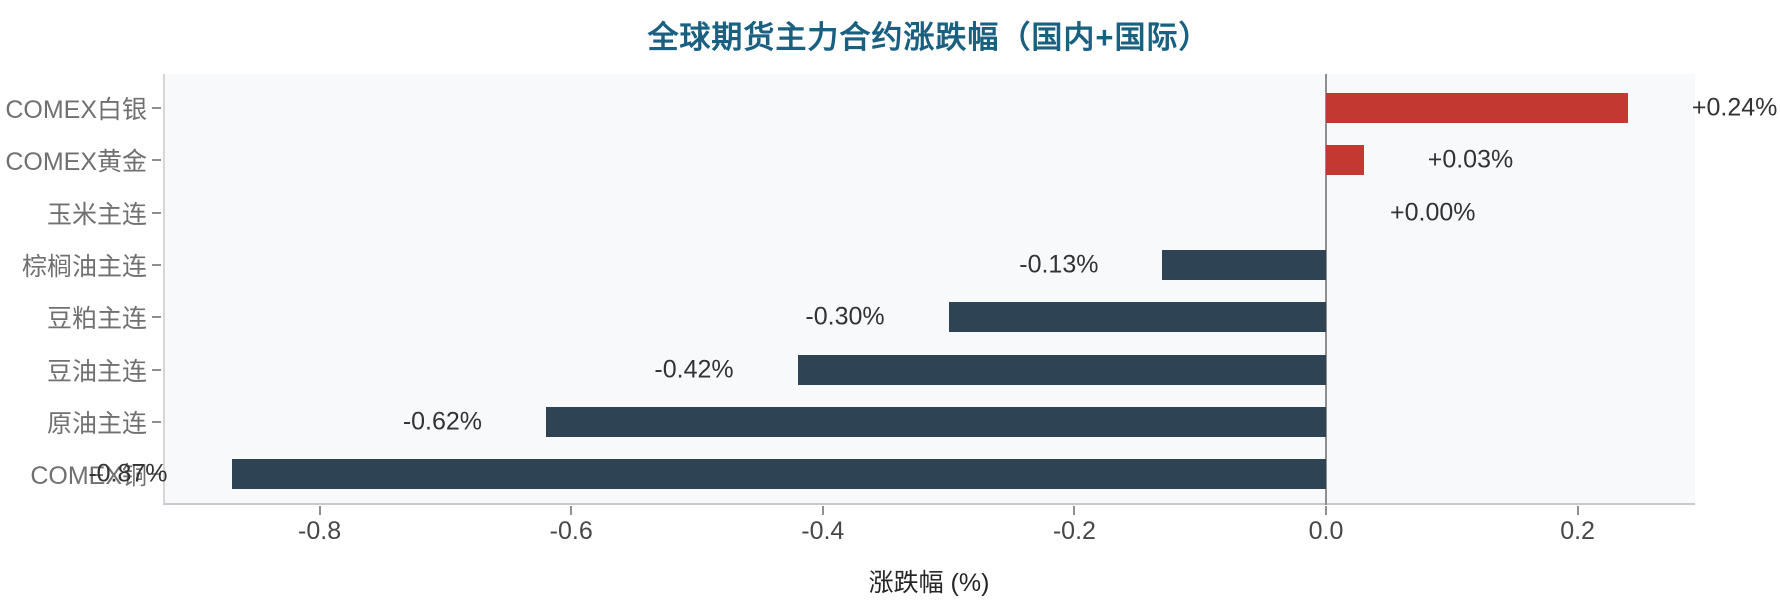  What do you see at coordinates (1470, 159) in the screenshot?
I see `value-label-1: +0.03%` at bounding box center [1470, 159].